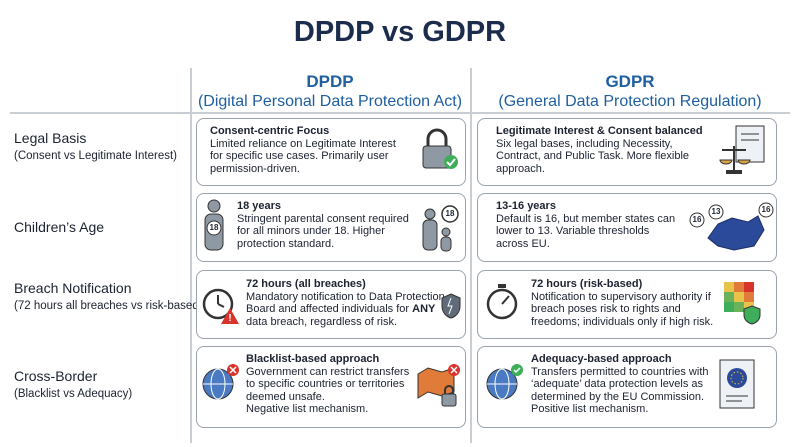 The width and height of the screenshot is (800, 447). Describe the element at coordinates (306, 284) in the screenshot. I see `heading: 72 hours (all breaches)` at that location.